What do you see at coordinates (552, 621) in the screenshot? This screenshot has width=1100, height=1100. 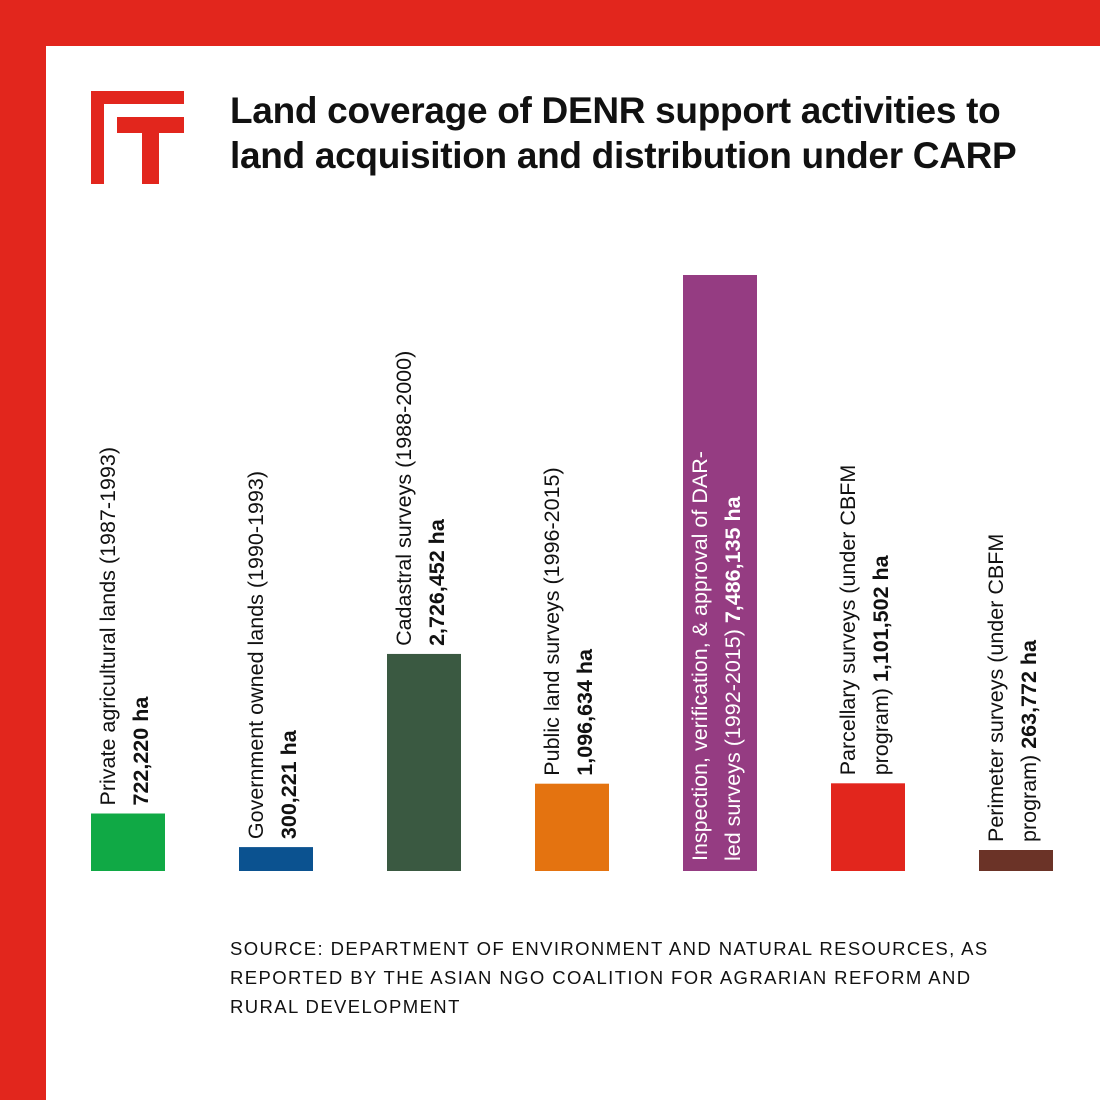 I see `bar-label-4-line-1: Public land surveys (1996-2015)` at bounding box center [552, 621].